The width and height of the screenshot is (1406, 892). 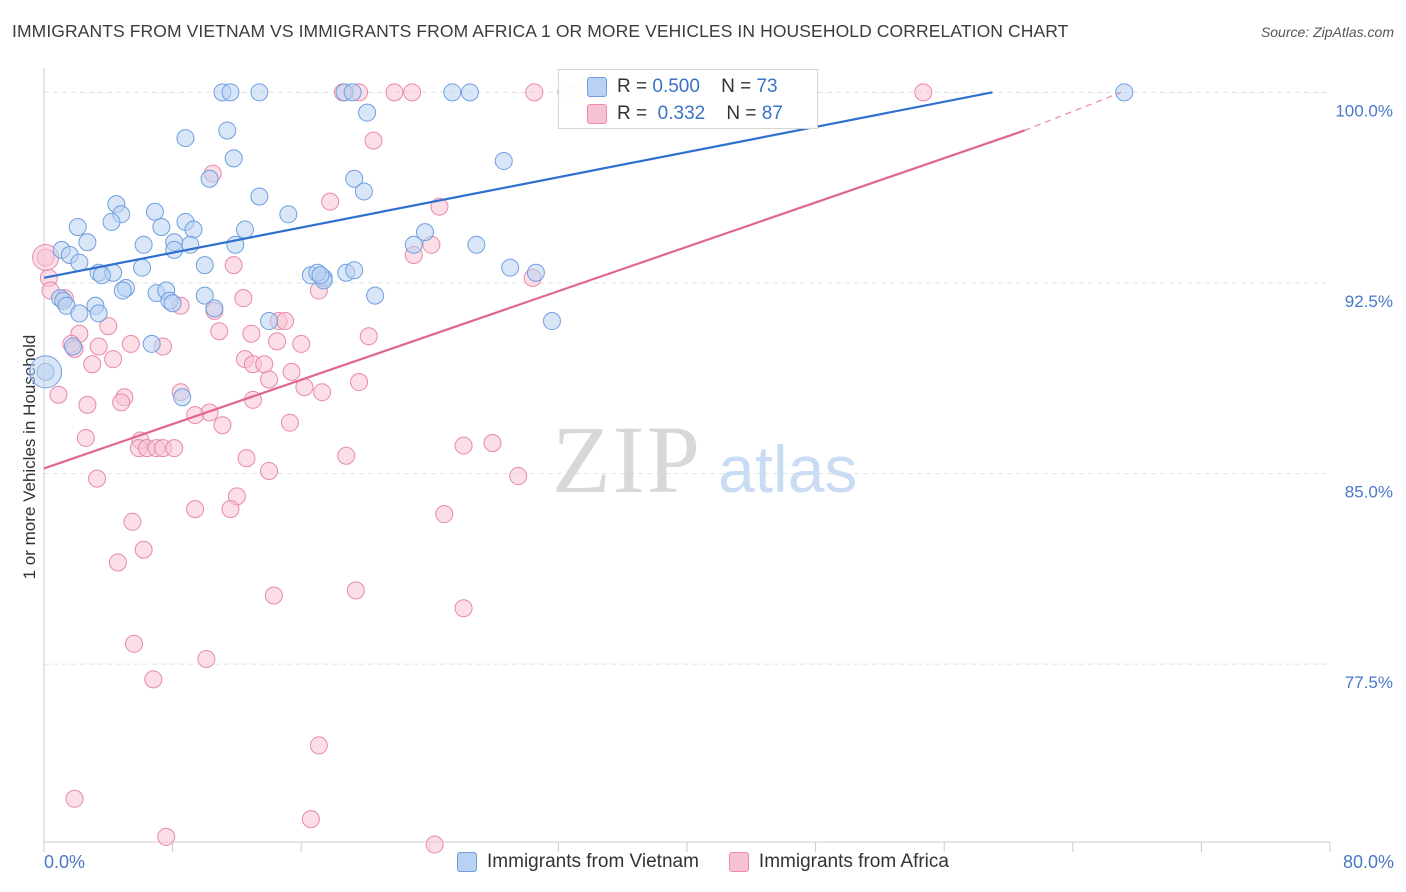 I want to click on legend-vietnam-label: Immigrants from Vietnam, so click(x=593, y=861).